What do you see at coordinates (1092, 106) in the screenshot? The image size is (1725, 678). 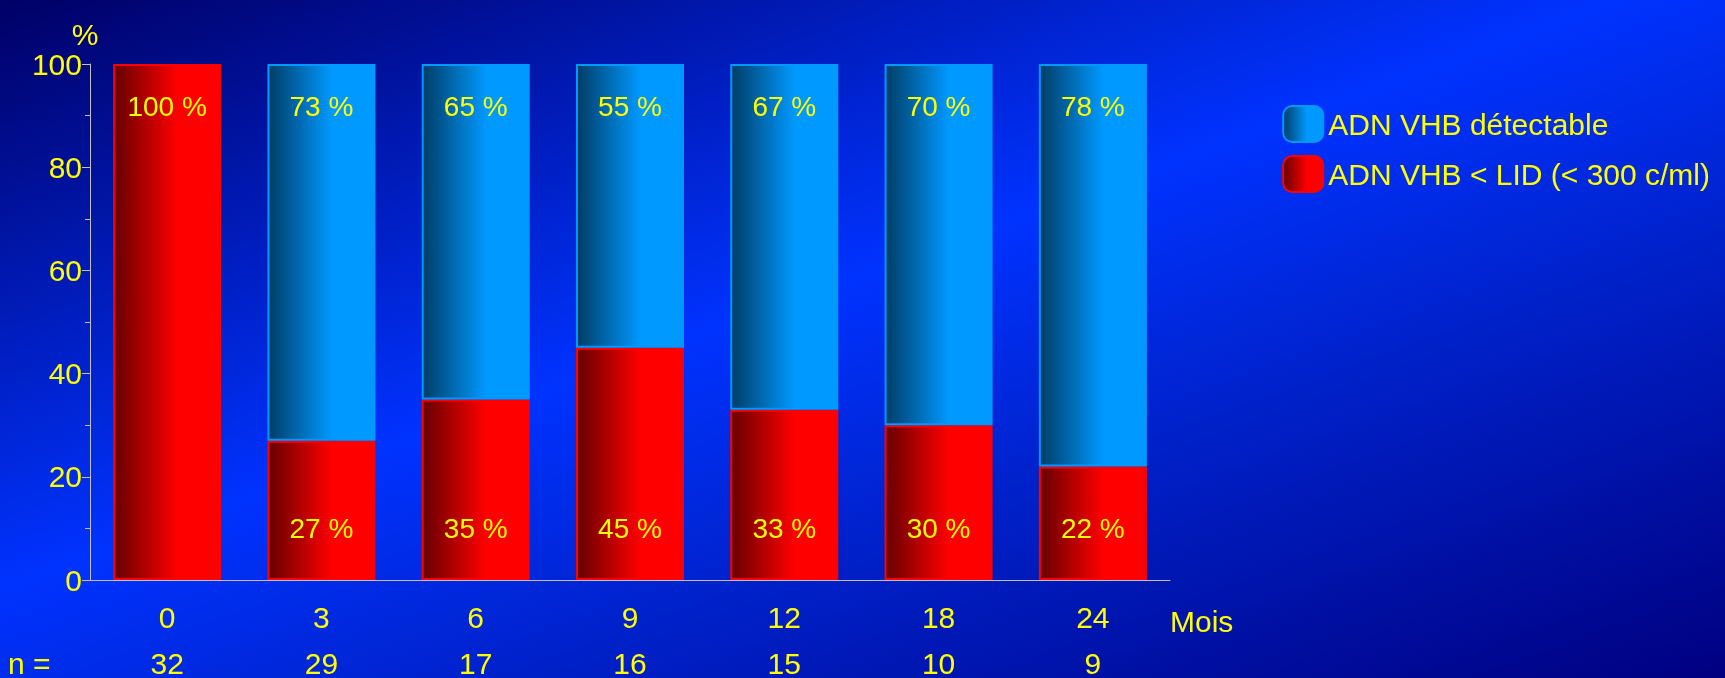 I see `data-label: 78 %` at bounding box center [1092, 106].